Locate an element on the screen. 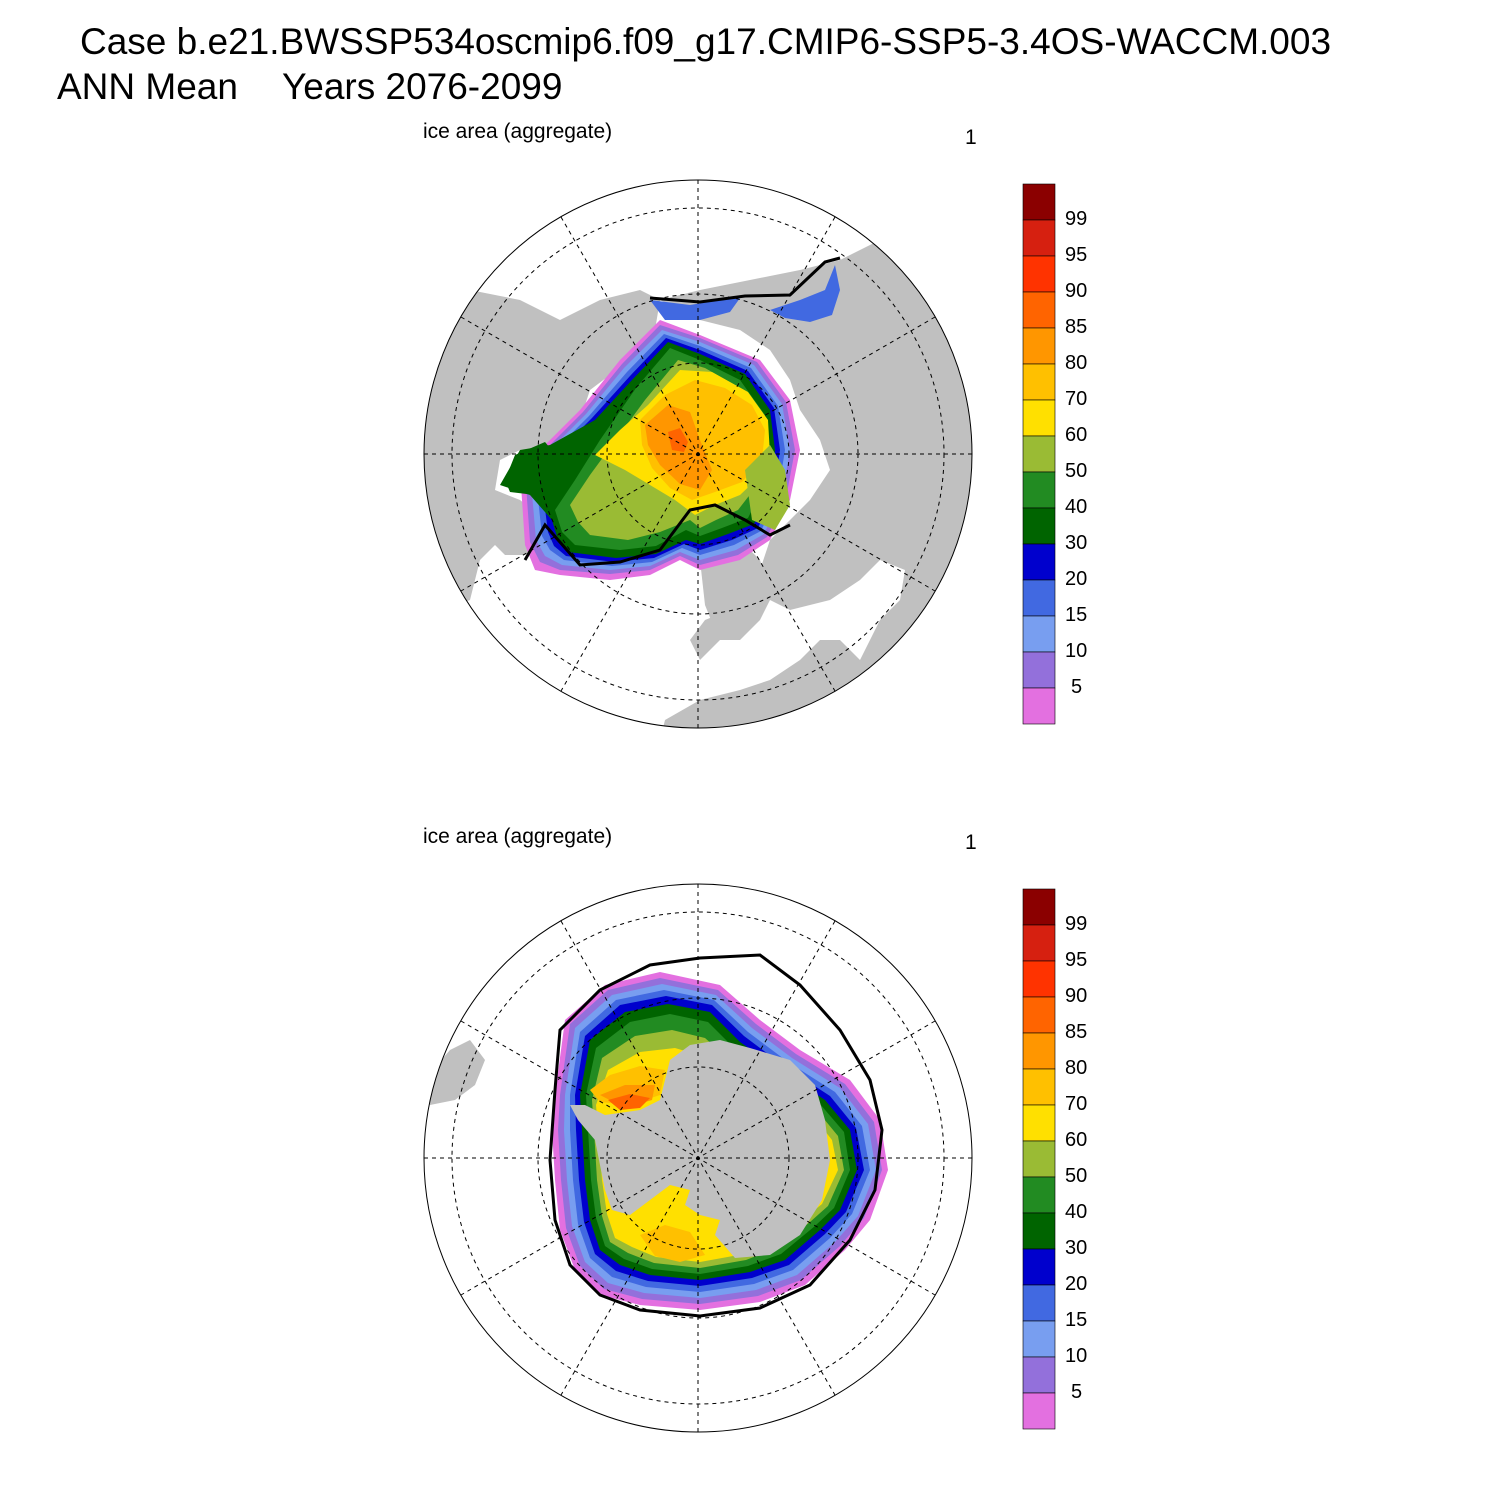  north-colorbar-label-60: 60 is located at coordinates (1076, 435).